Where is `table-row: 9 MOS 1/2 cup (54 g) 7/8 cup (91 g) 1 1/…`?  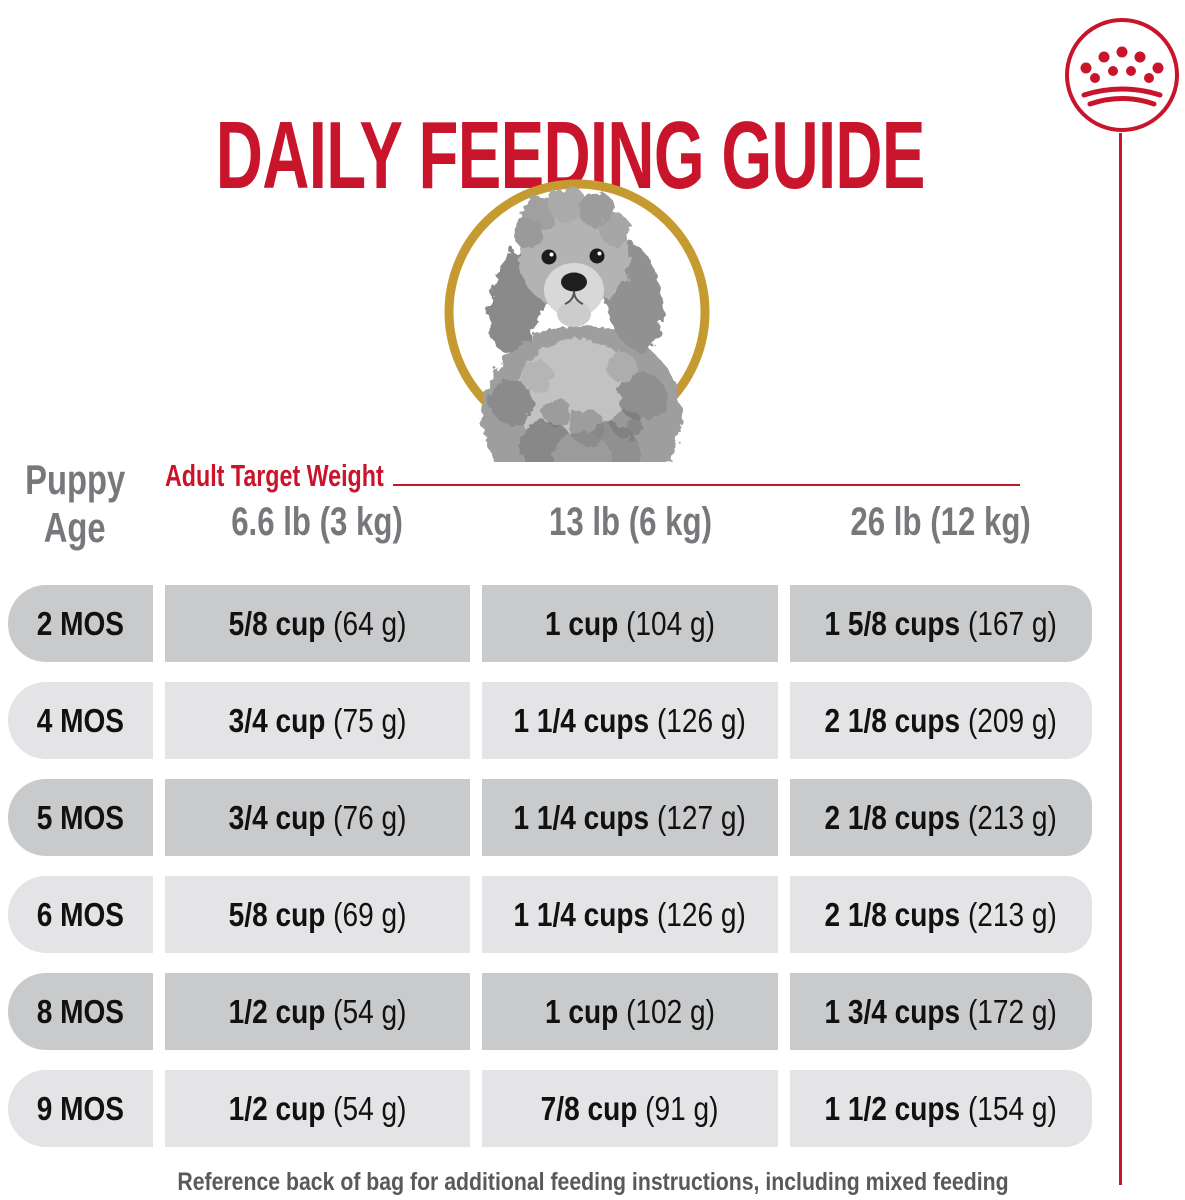
table-row: 9 MOS 1/2 cup (54 g) 7/8 cup (91 g) 1 1/… is located at coordinates (592, 1108).